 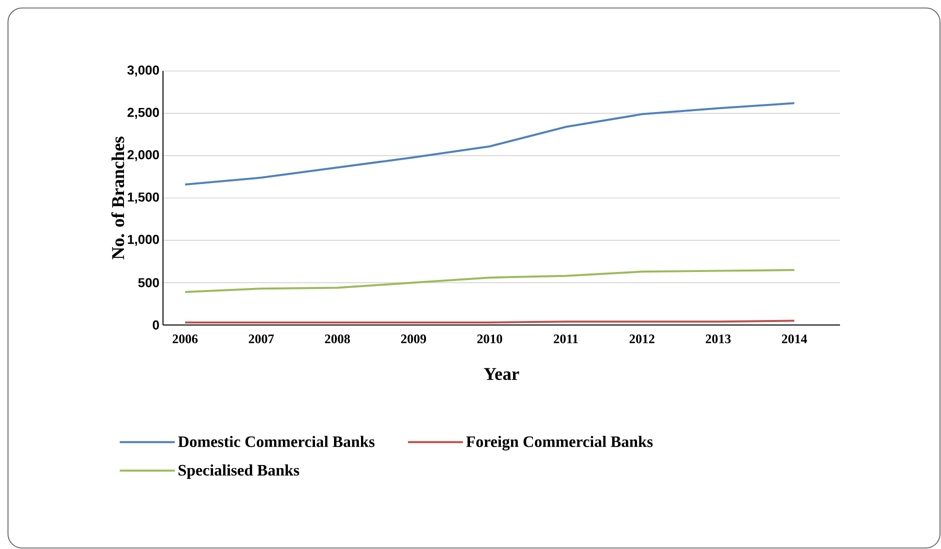 What do you see at coordinates (143, 113) in the screenshot?
I see `y-tick-label: 2,500` at bounding box center [143, 113].